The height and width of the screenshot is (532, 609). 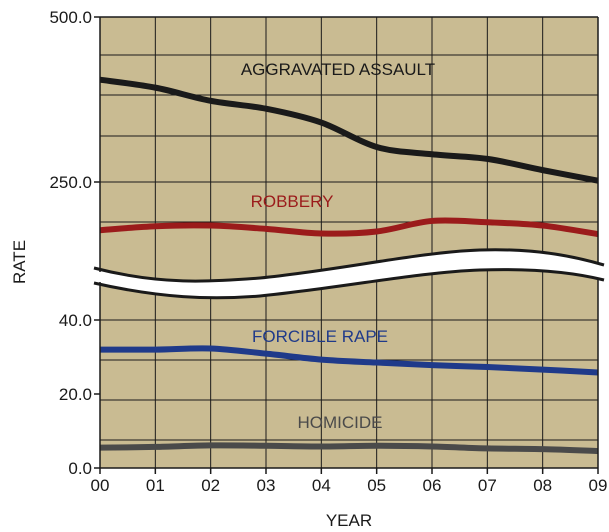 I want to click on y-axis-label: RATE, so click(x=19, y=262).